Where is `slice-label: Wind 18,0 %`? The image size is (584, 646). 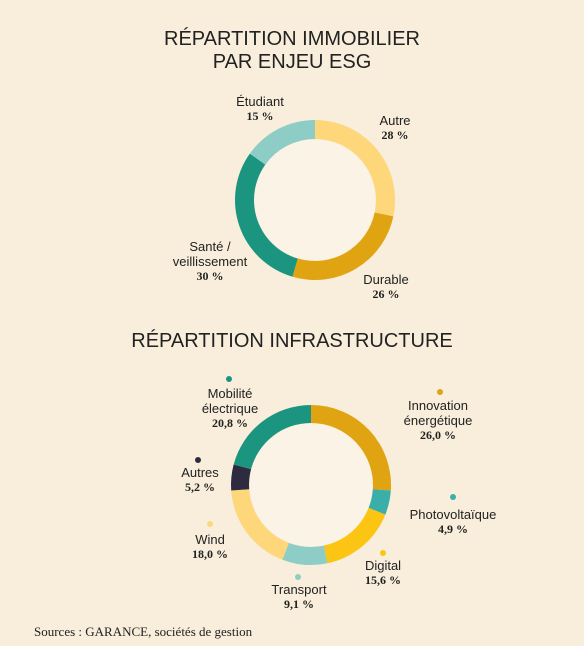
slice-label: Wind 18,0 % is located at coordinates (210, 547).